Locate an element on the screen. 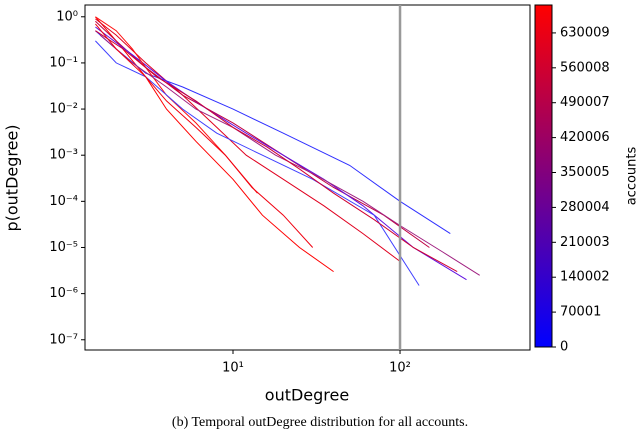  y-axis-label: p(outDegree) is located at coordinates (12, 177).